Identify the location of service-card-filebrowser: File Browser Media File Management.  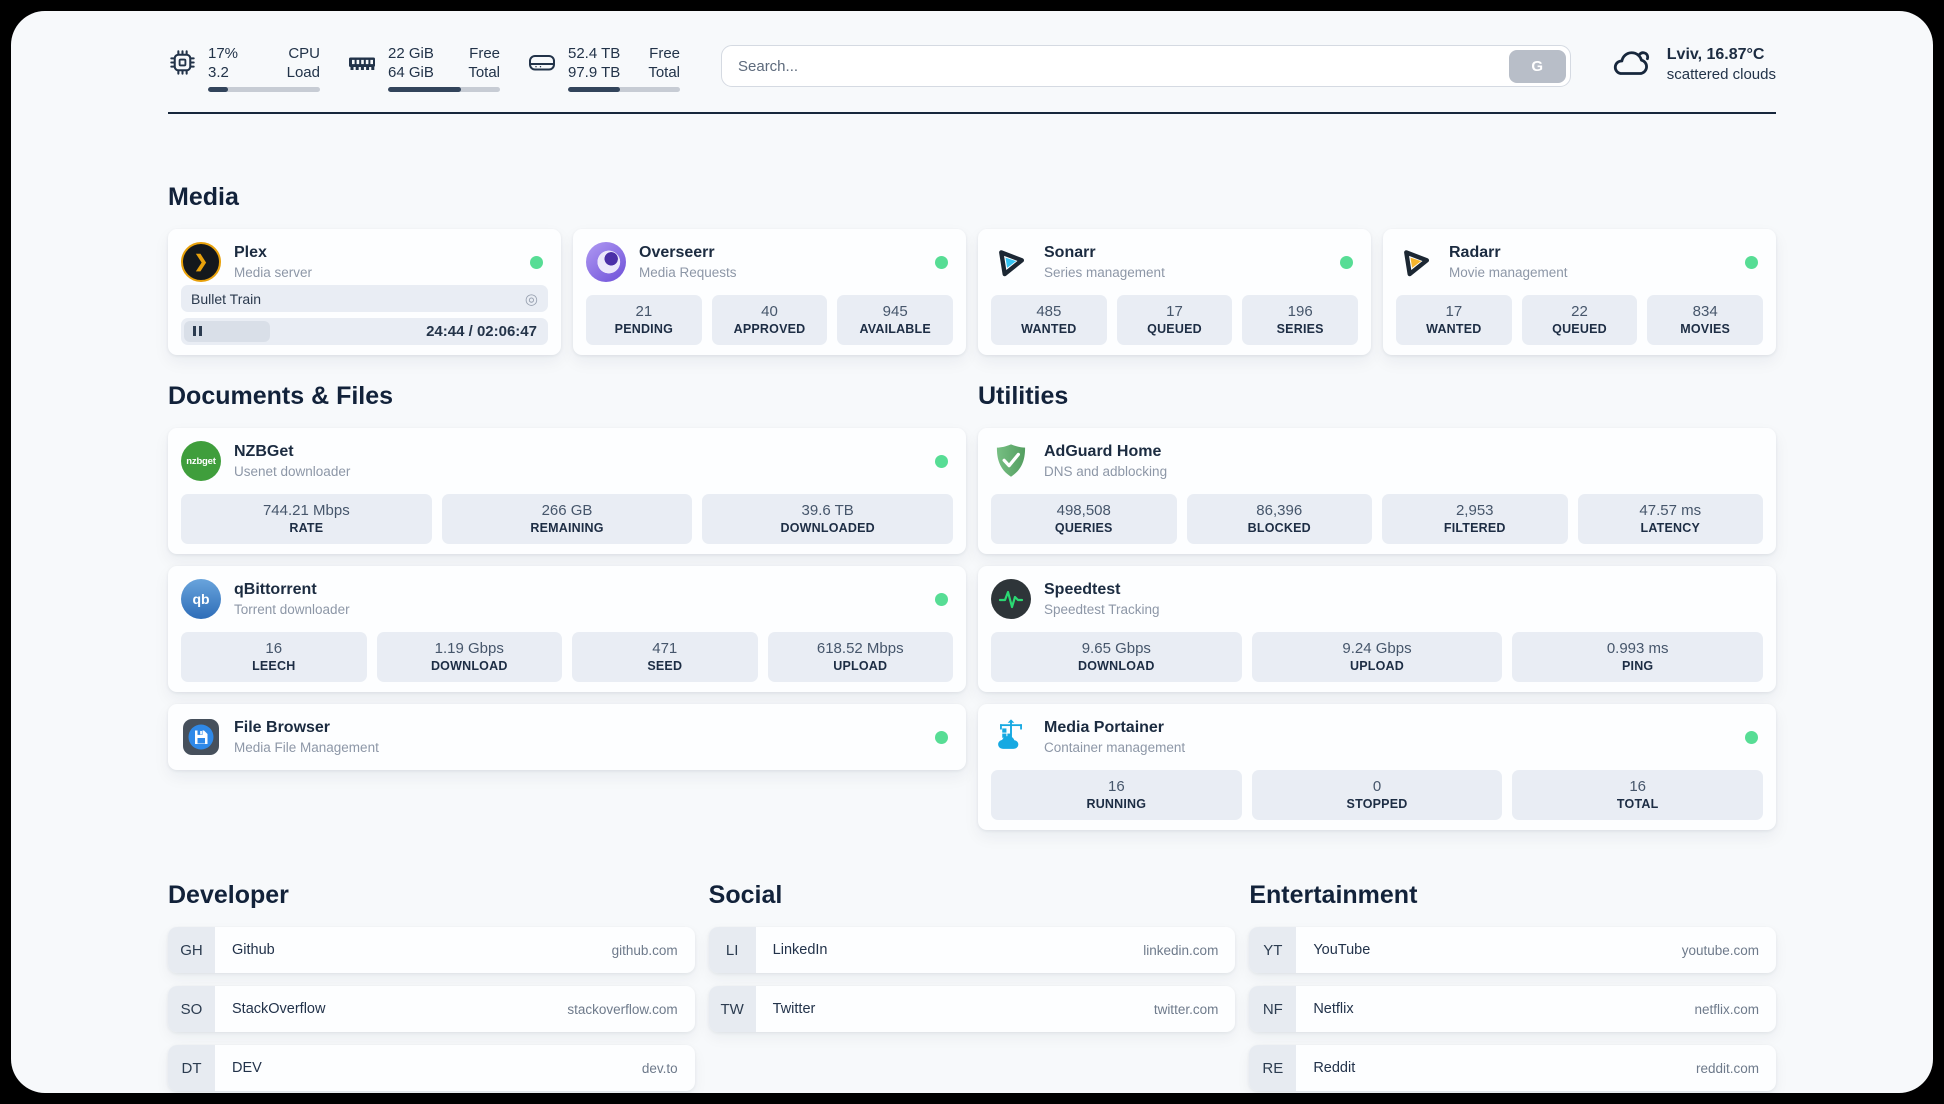
(567, 737).